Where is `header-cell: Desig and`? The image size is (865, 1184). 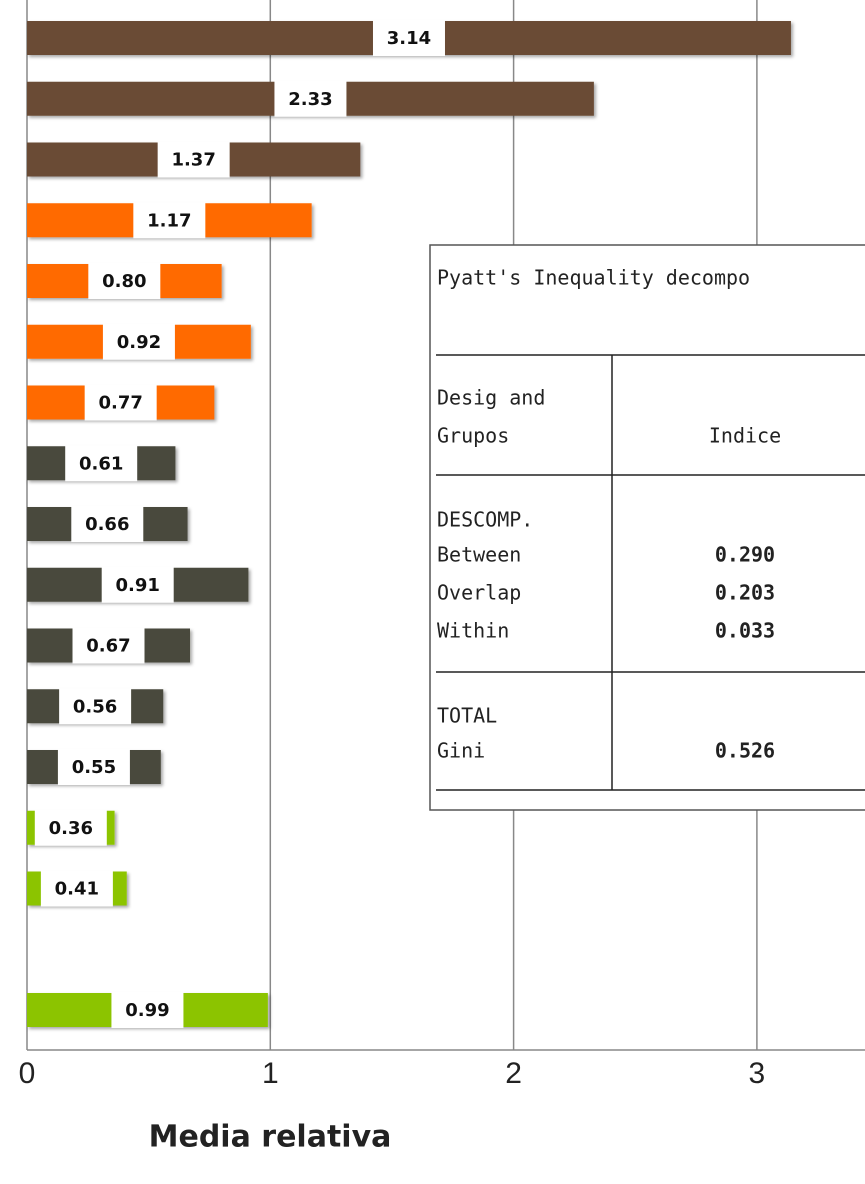 header-cell: Desig and is located at coordinates (491, 398).